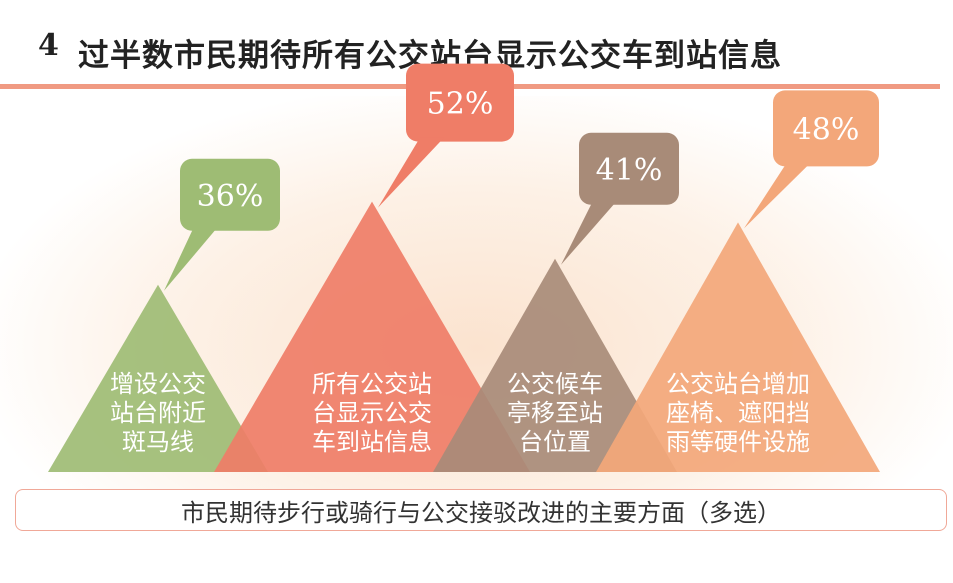  I want to click on mountain-label-3-line-1: 公交候车, so click(555, 384).